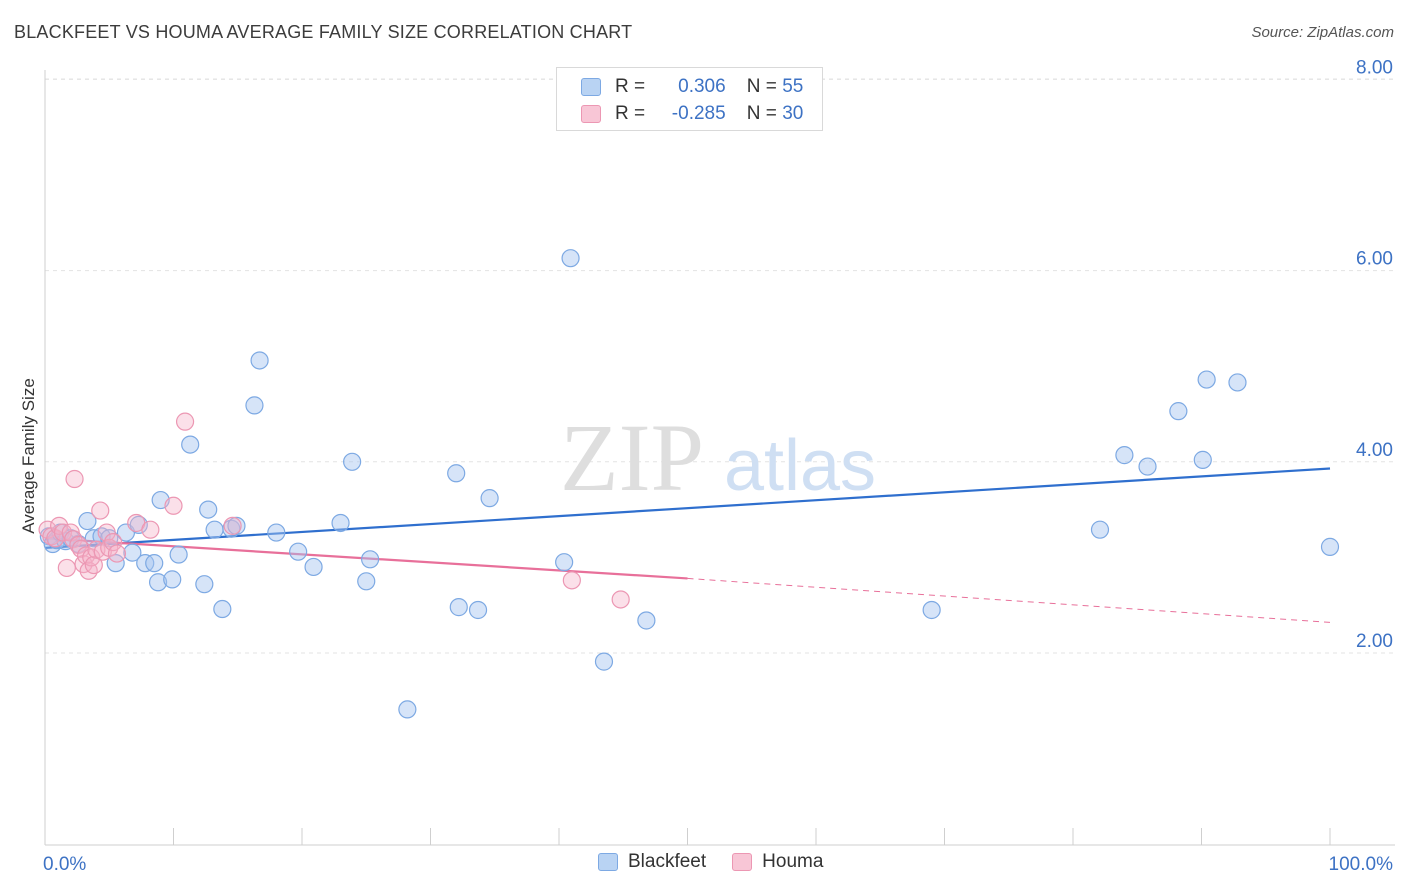 This screenshot has width=1406, height=892. What do you see at coordinates (800, 466) in the screenshot?
I see `watermark-atlas: atlas` at bounding box center [800, 466].